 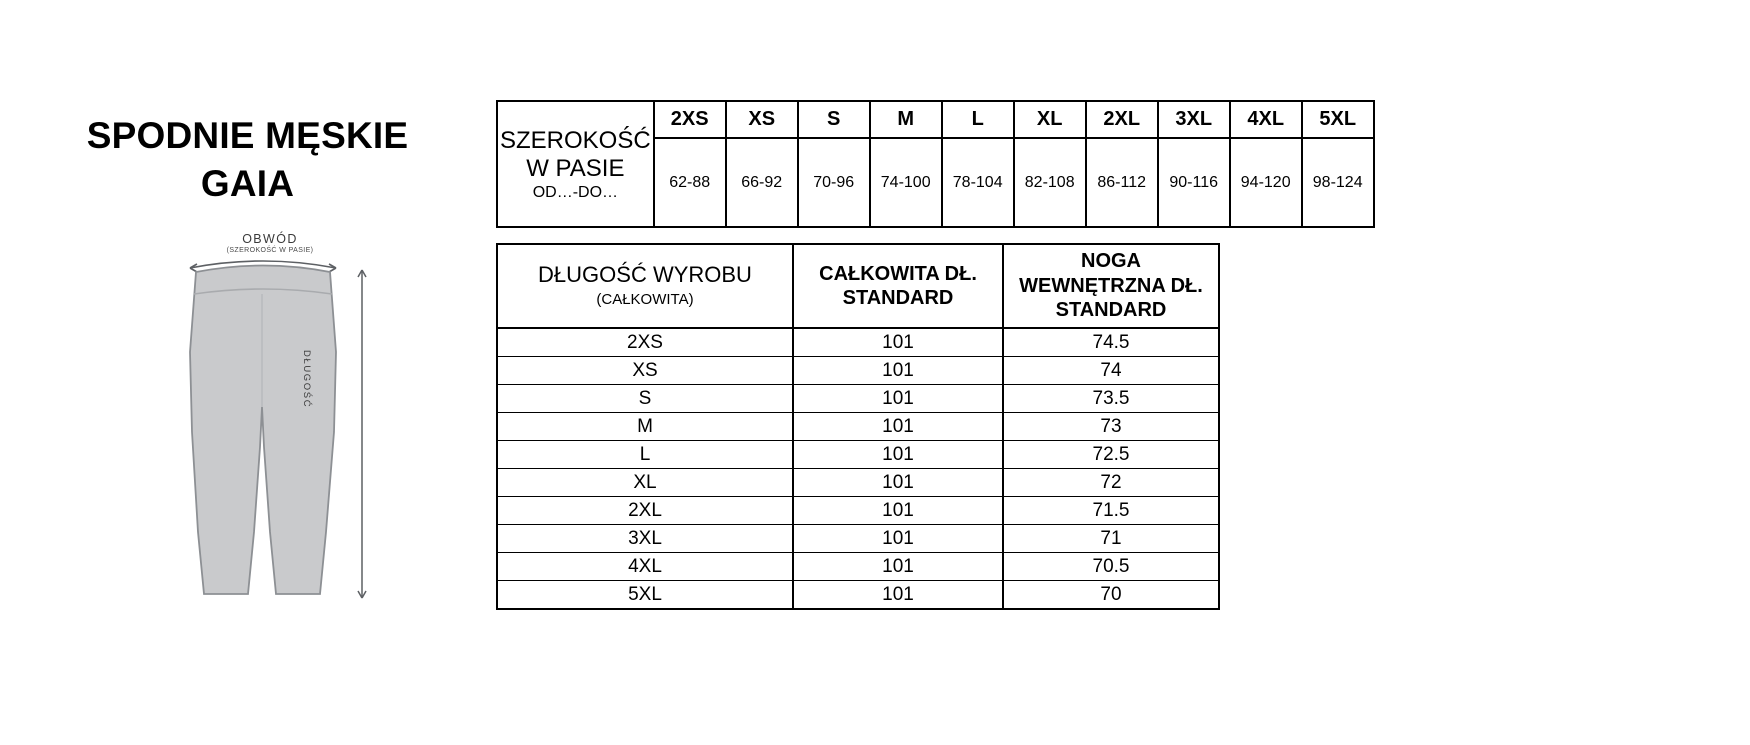 What do you see at coordinates (263, 429) in the screenshot?
I see `trousers-body` at bounding box center [263, 429].